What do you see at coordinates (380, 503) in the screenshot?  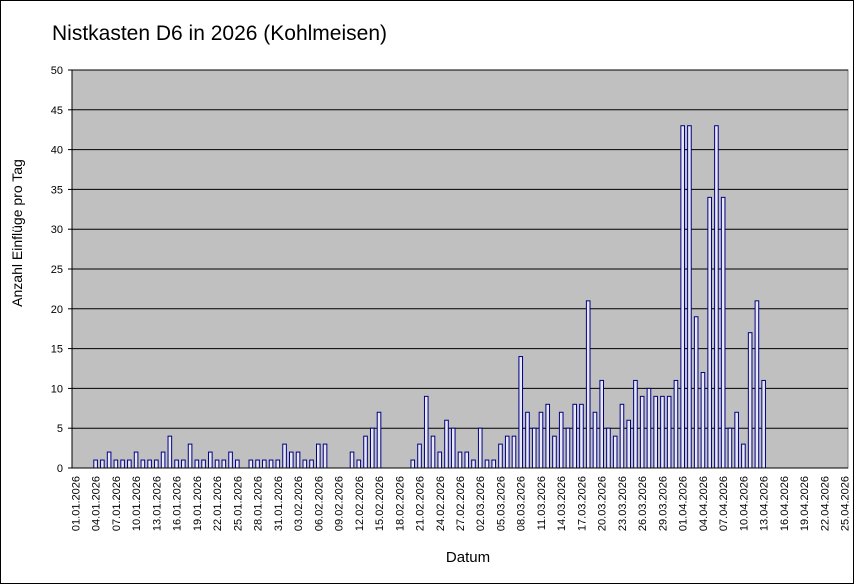 I see `x-tick-label: 15.02.2026` at bounding box center [380, 503].